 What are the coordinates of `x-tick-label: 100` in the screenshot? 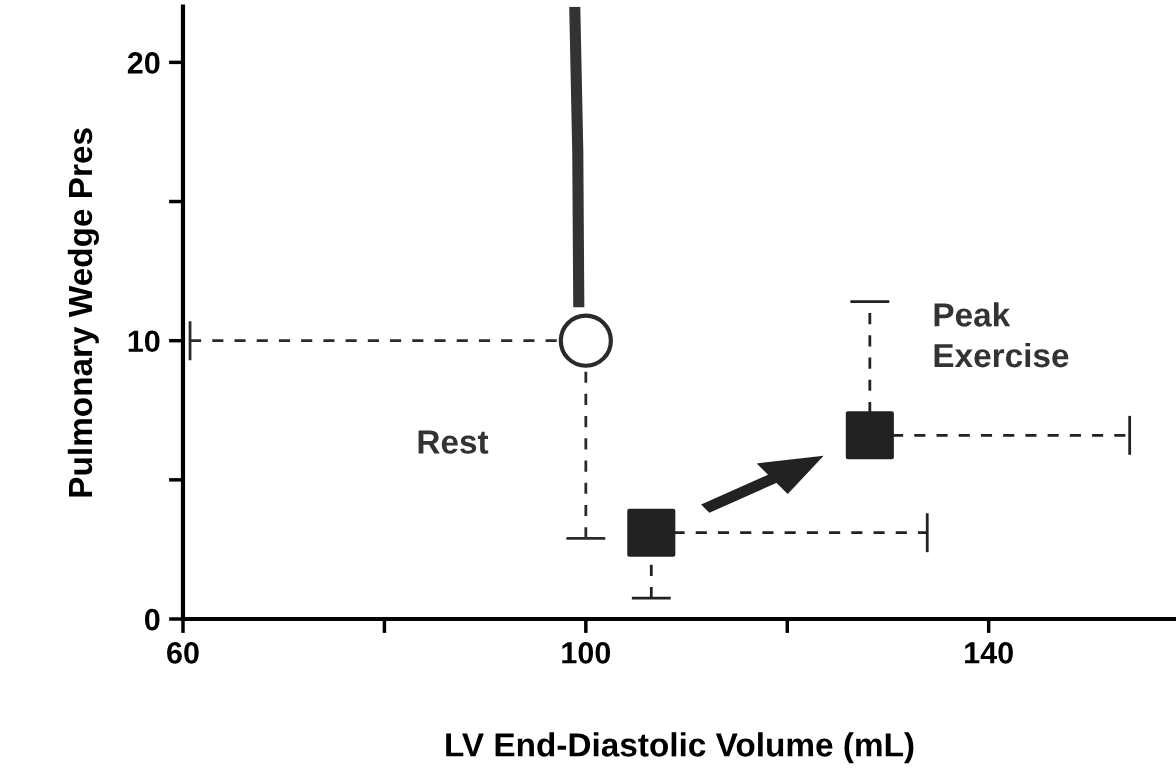 It's located at (586, 653).